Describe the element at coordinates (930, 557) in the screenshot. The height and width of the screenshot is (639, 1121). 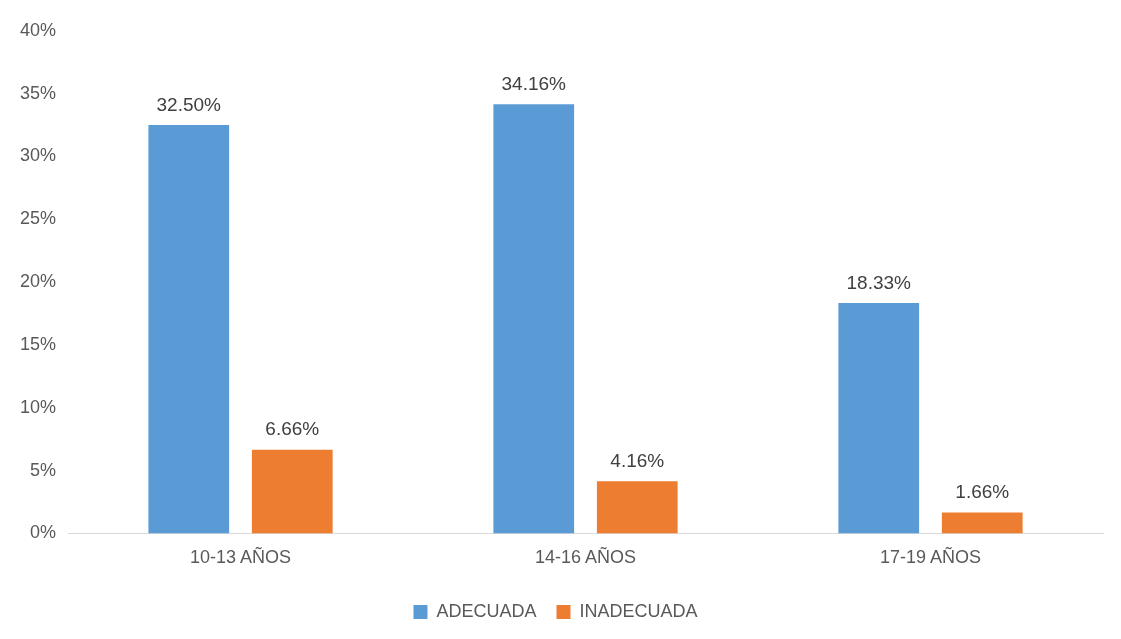
I see `x-tick-label: 17-19 AÑOS` at that location.